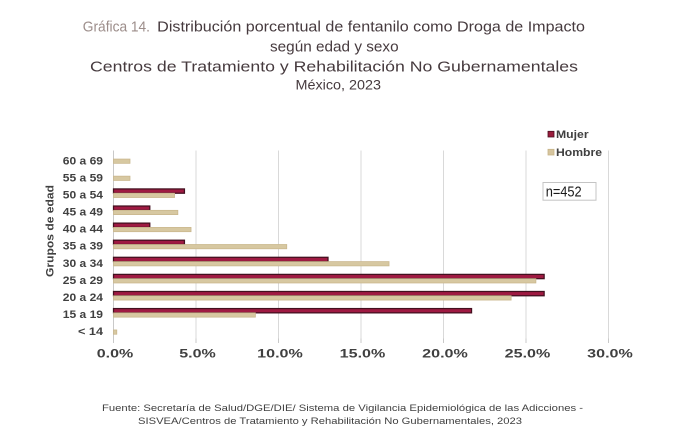  What do you see at coordinates (91, 332) in the screenshot?
I see `svg-text: < 14` at bounding box center [91, 332].